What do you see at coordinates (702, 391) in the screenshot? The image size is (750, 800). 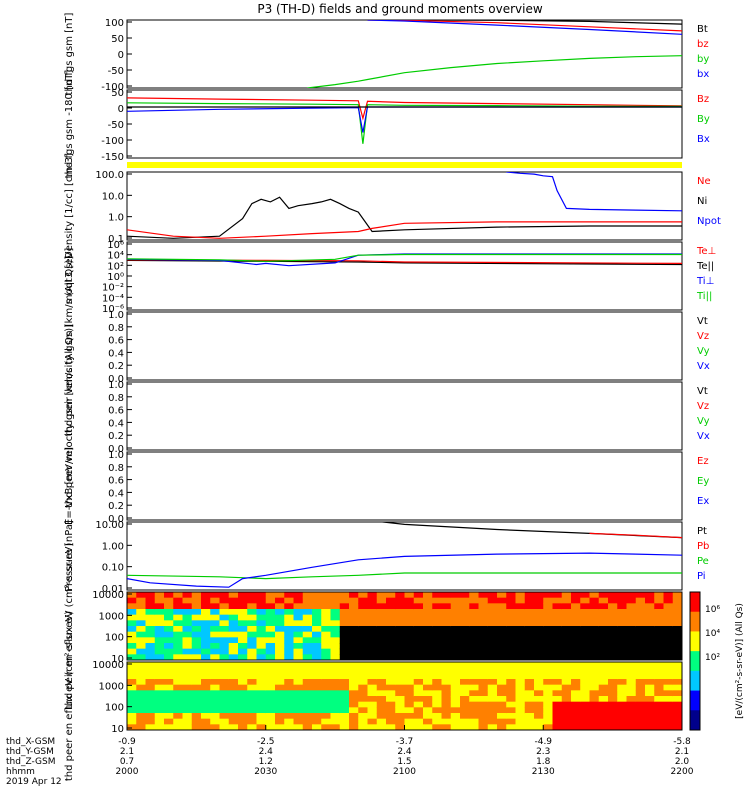 I see `legend-entry: Vt` at bounding box center [702, 391].